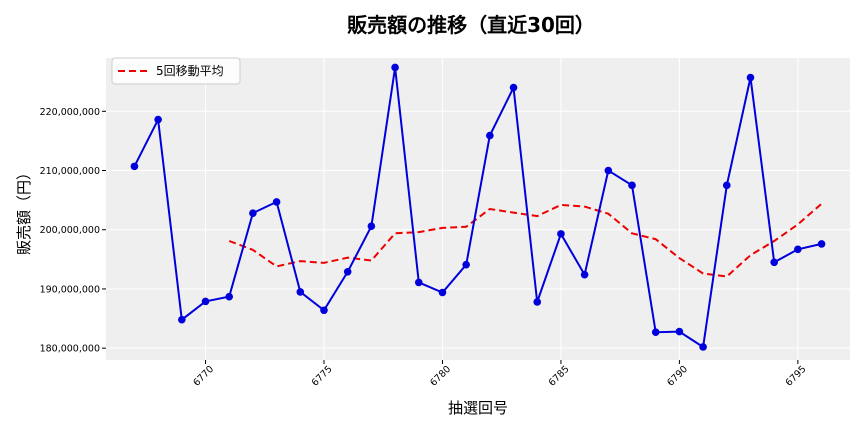 This screenshot has height=432, width=864. I want to click on x-tick-label: 6785, so click(559, 376).